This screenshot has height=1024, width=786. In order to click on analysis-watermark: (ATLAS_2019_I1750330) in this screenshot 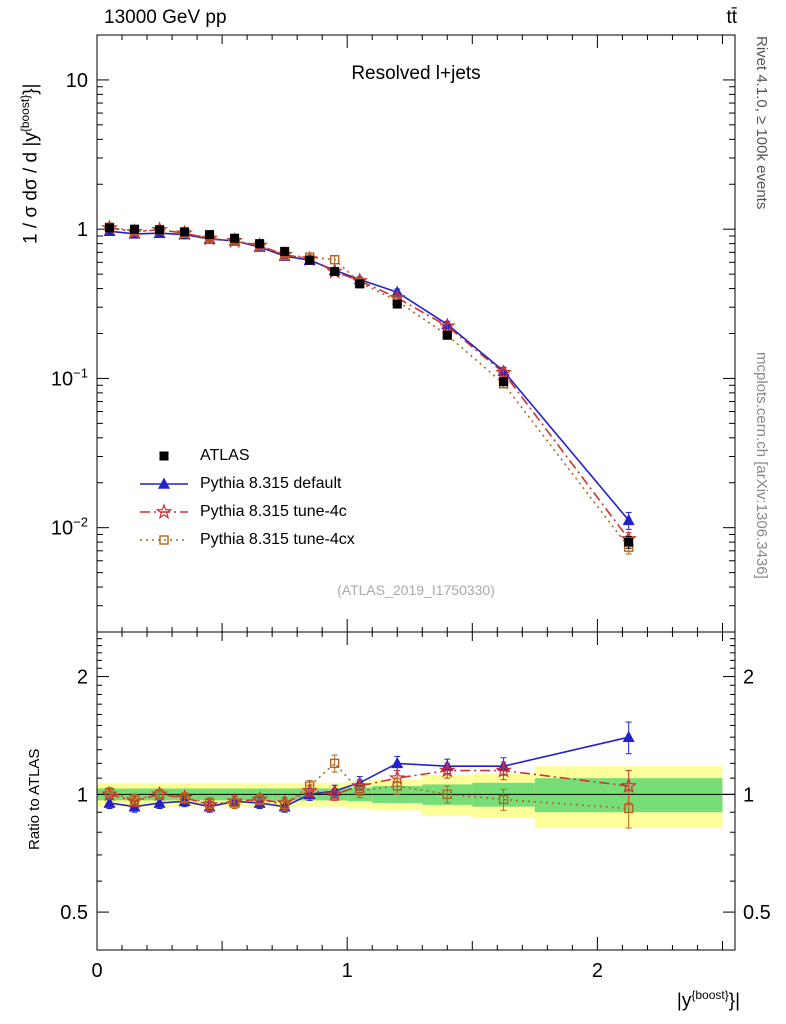, I will do `click(416, 590)`.